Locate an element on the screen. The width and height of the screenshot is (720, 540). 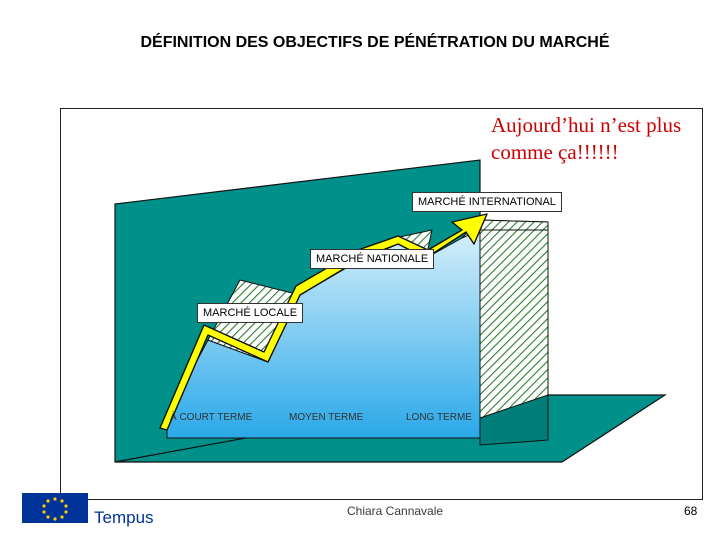
label-long-term: LONG TERME is located at coordinates (439, 417).